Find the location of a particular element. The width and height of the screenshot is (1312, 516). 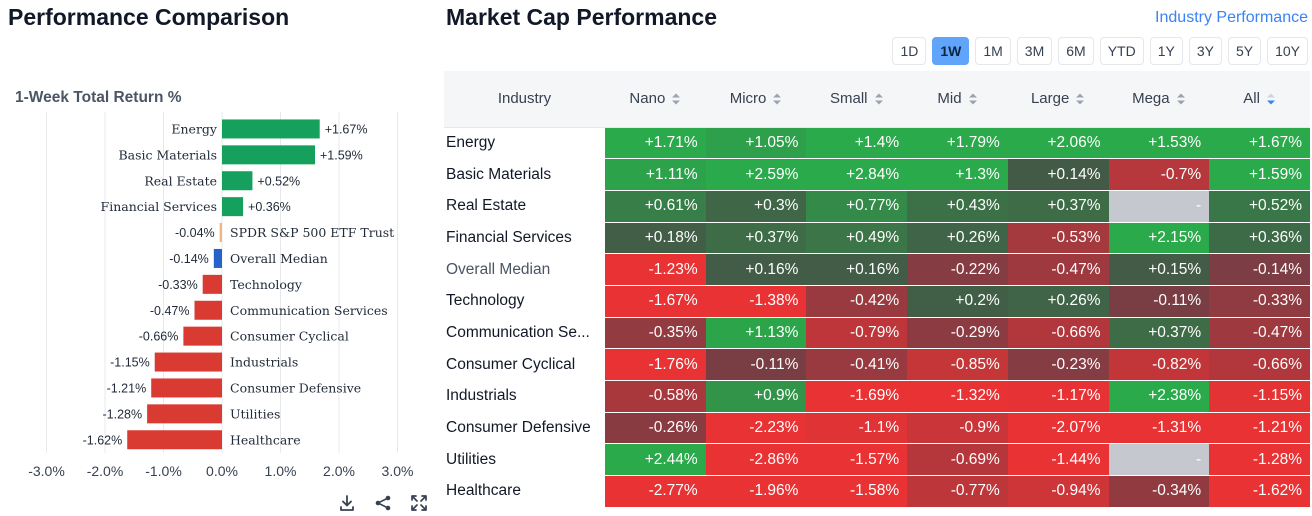

performance-comparison-title: Performance Comparison is located at coordinates (149, 17).